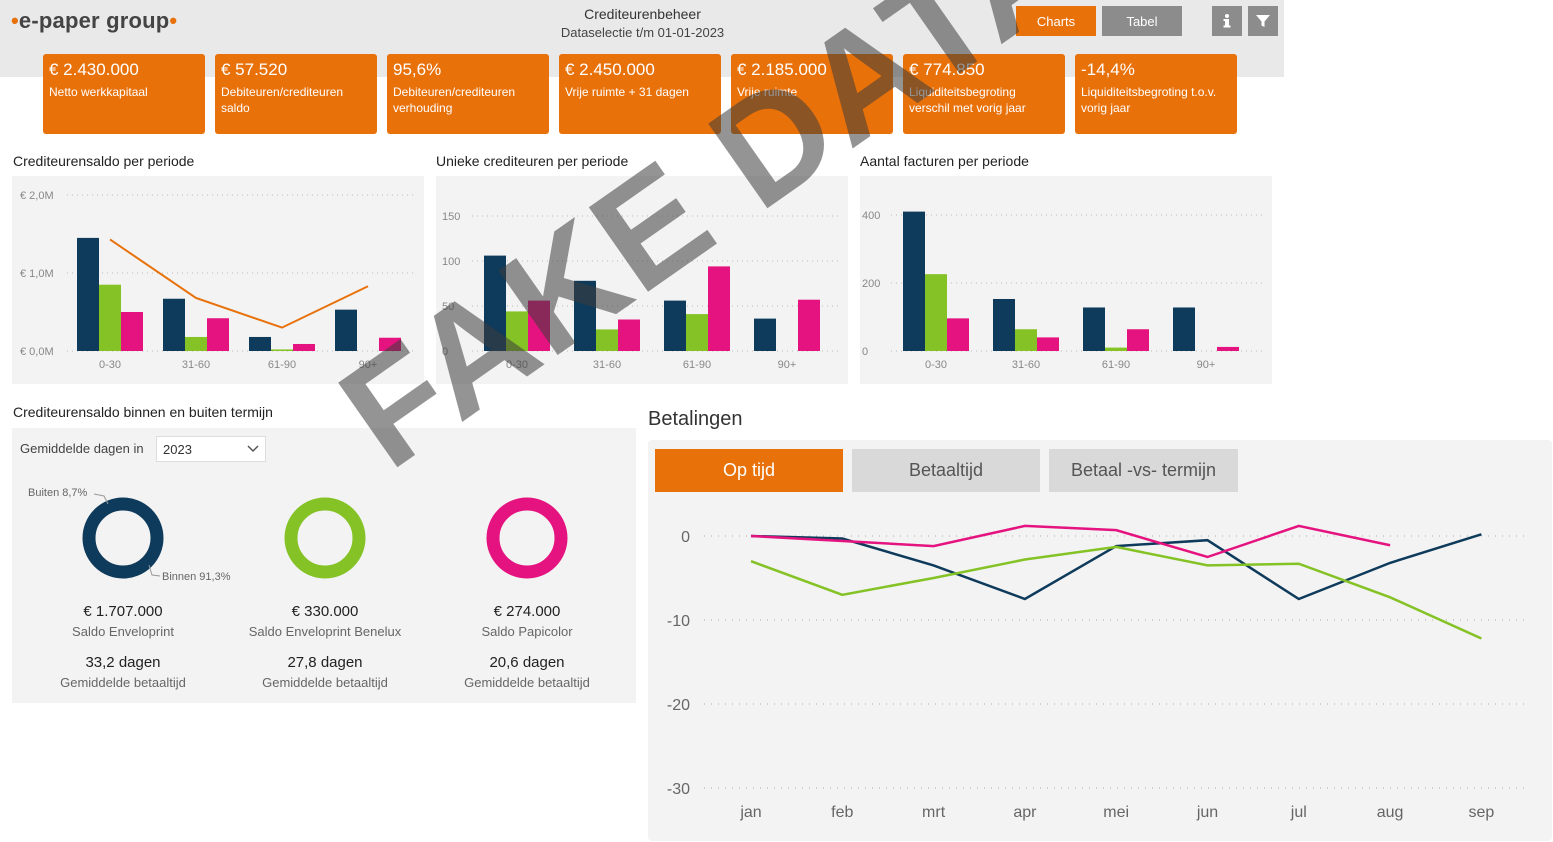 The height and width of the screenshot is (842, 1553). I want to click on betaaltijd-papicolor-value: 20,6 dagen, so click(527, 662).